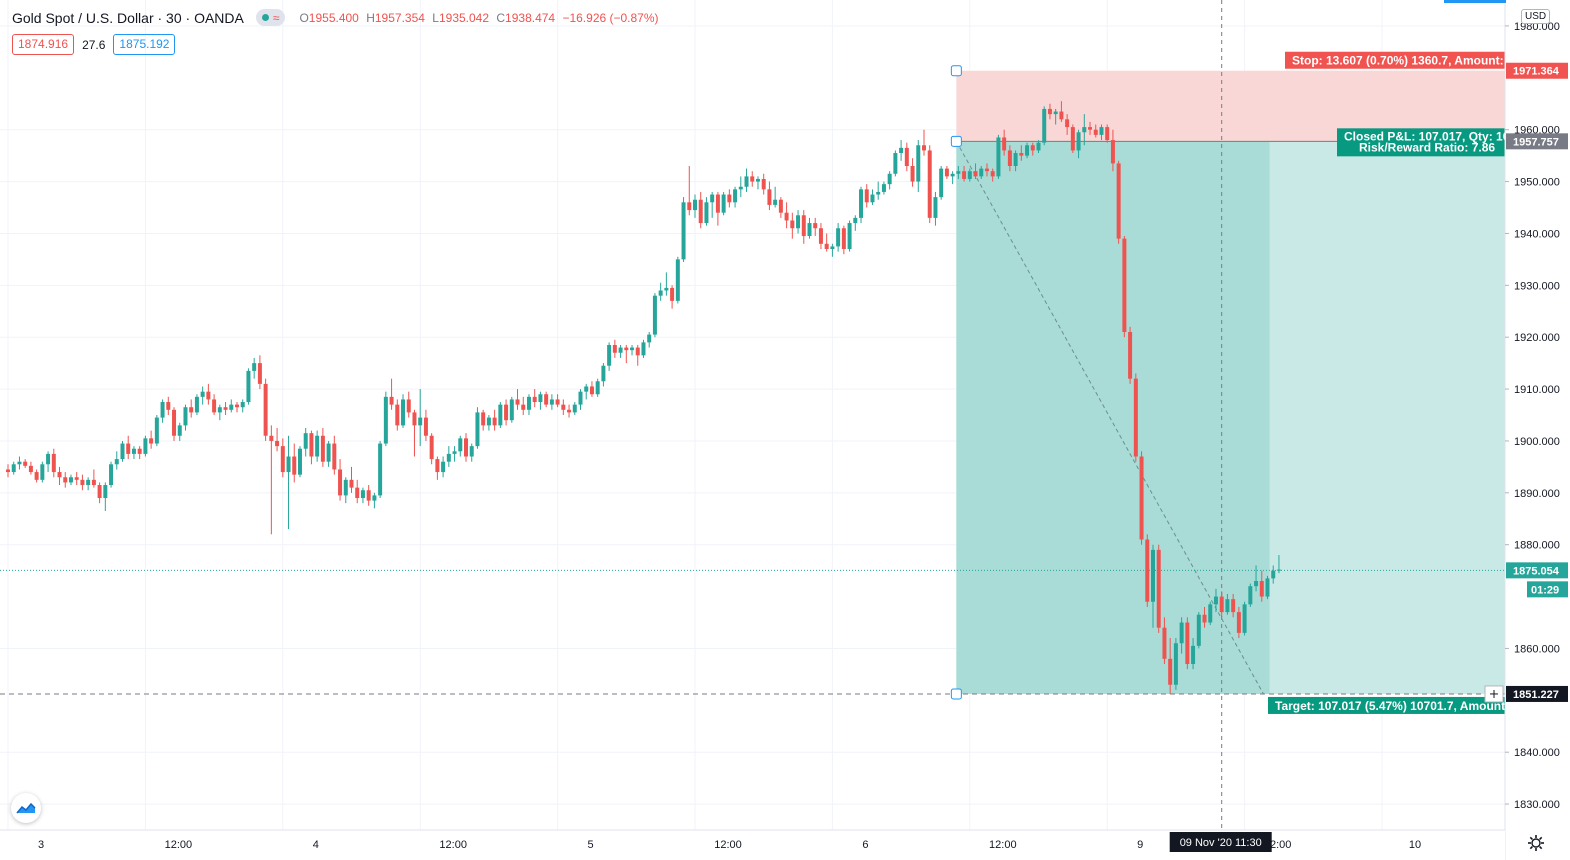 This screenshot has width=1570, height=860. I want to click on buy-price-button: 1875.192, so click(144, 44).